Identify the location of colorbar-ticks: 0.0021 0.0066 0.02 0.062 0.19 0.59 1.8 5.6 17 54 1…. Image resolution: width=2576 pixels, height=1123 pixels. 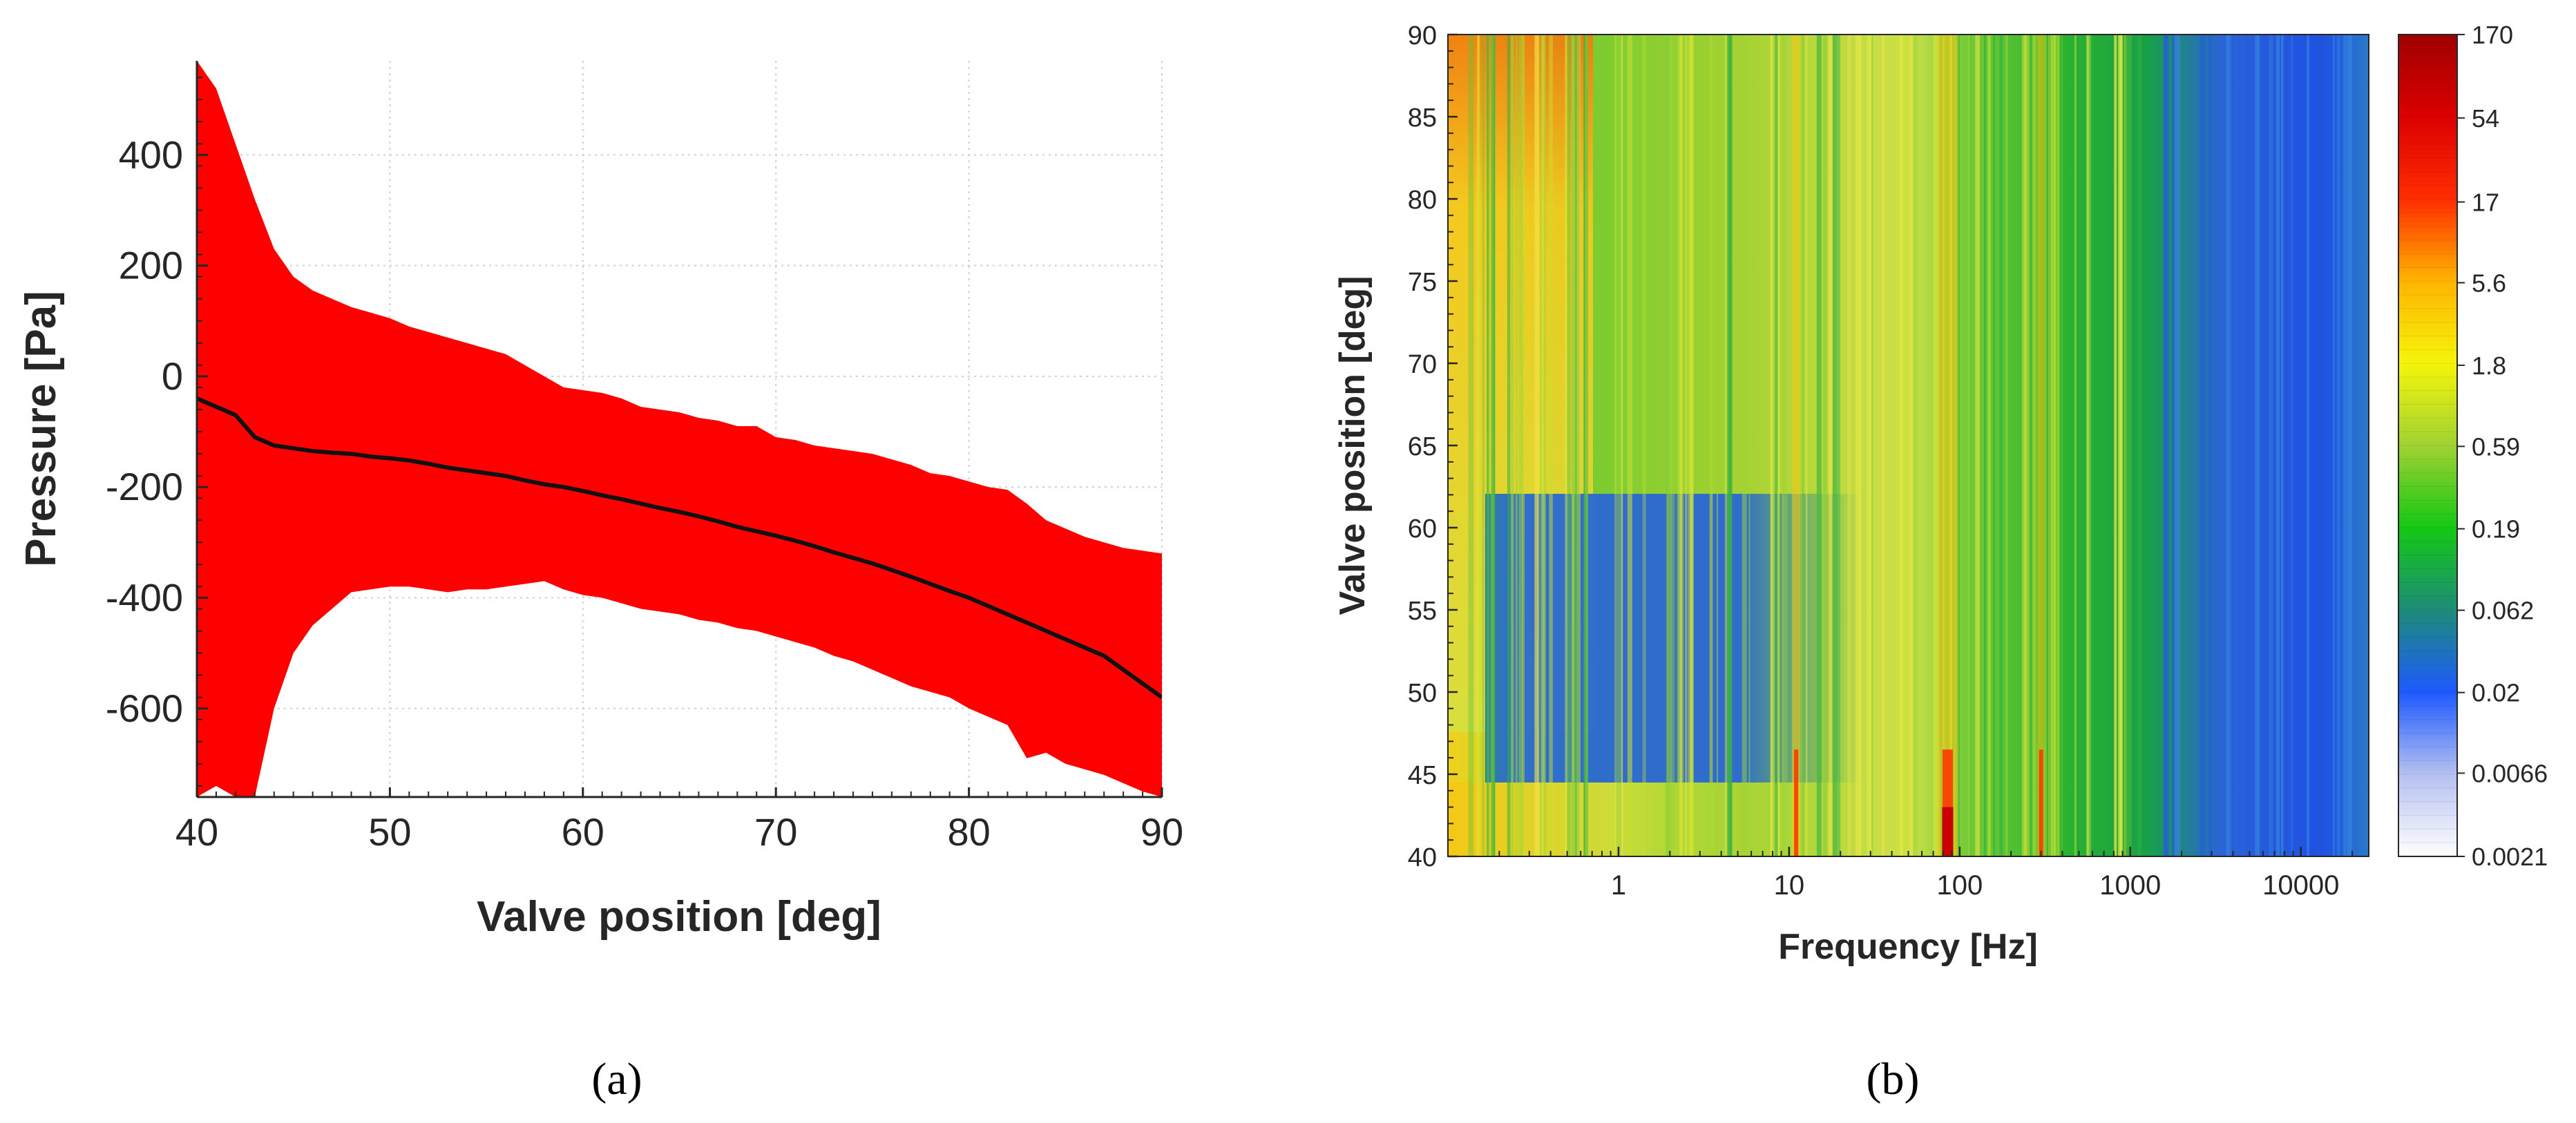
(2502, 446).